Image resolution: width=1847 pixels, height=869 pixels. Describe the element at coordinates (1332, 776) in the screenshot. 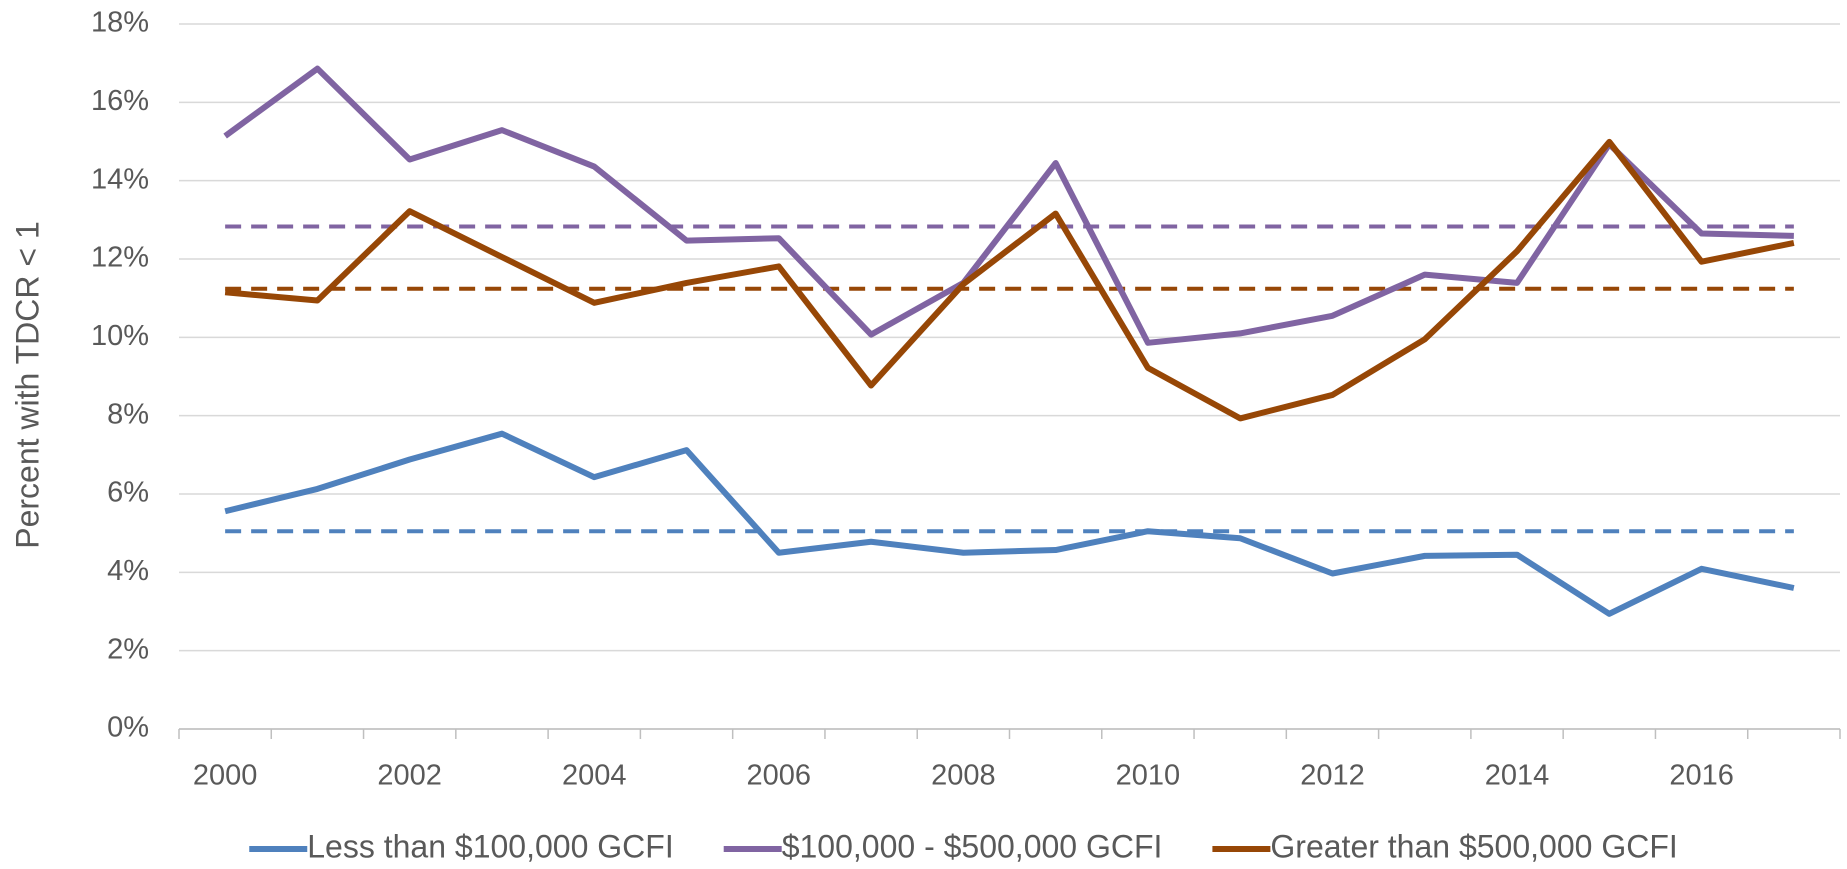

I see `x-tick-label: 2012` at that location.